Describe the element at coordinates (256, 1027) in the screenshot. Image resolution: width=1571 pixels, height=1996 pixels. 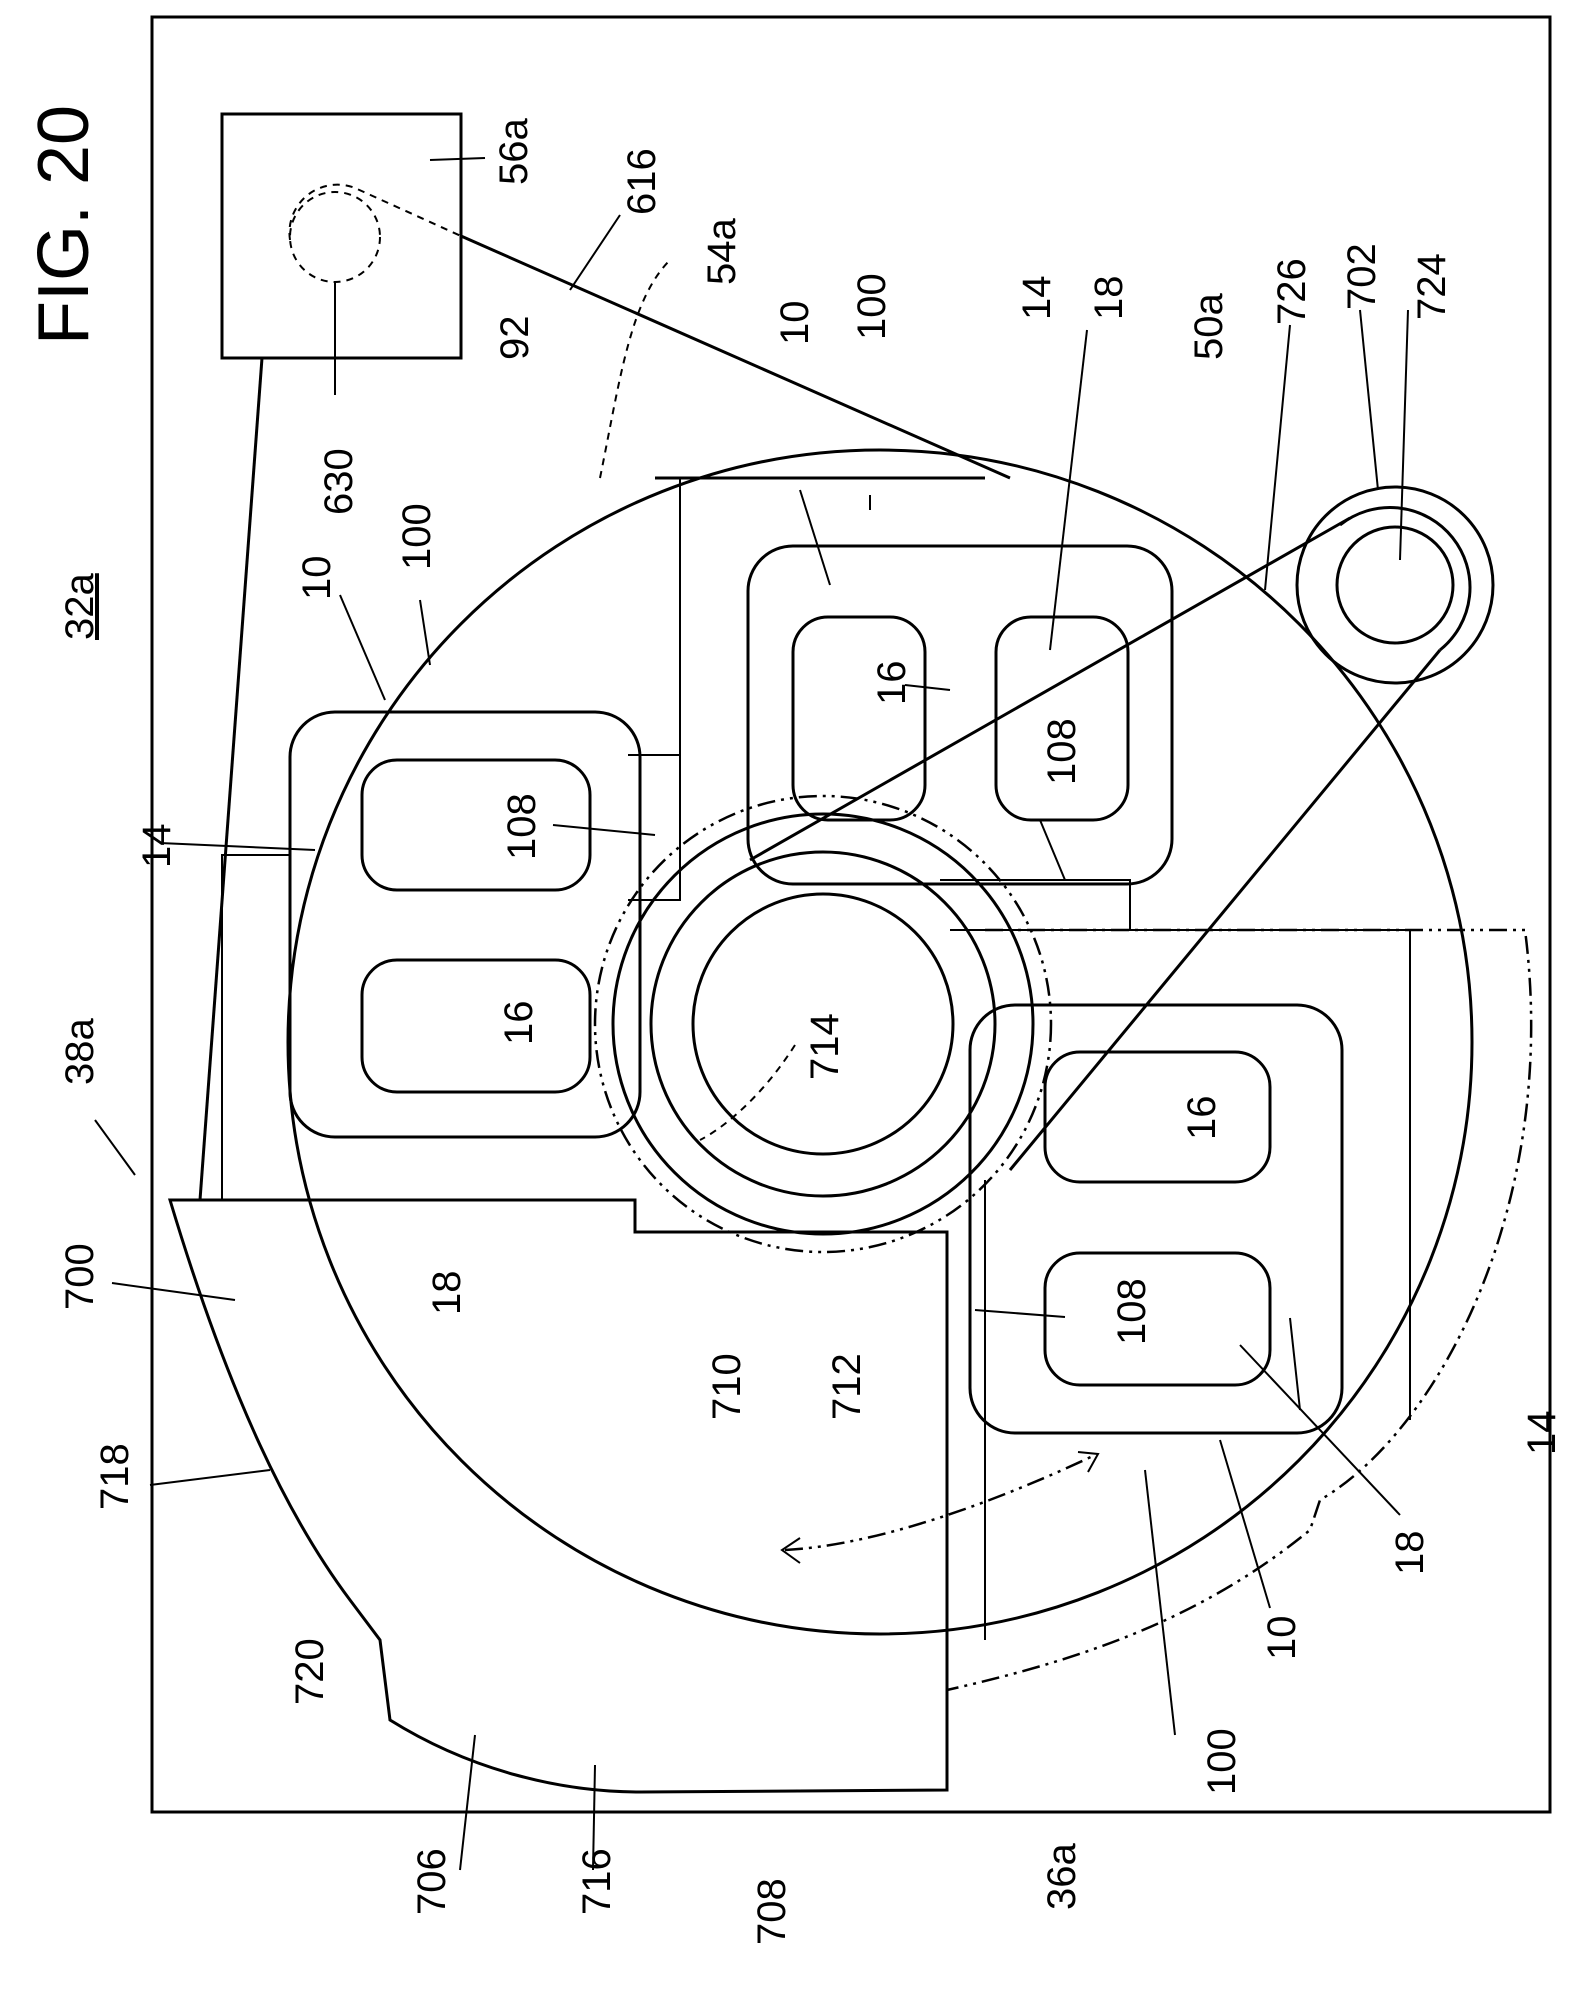
I see `left-station-base` at that location.